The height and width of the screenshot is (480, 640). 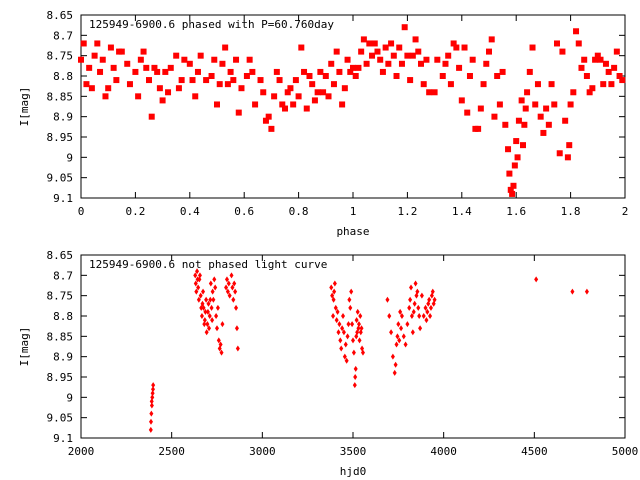 I want to click on unphased-y-tick-label: 8.85, so click(x=60, y=336).